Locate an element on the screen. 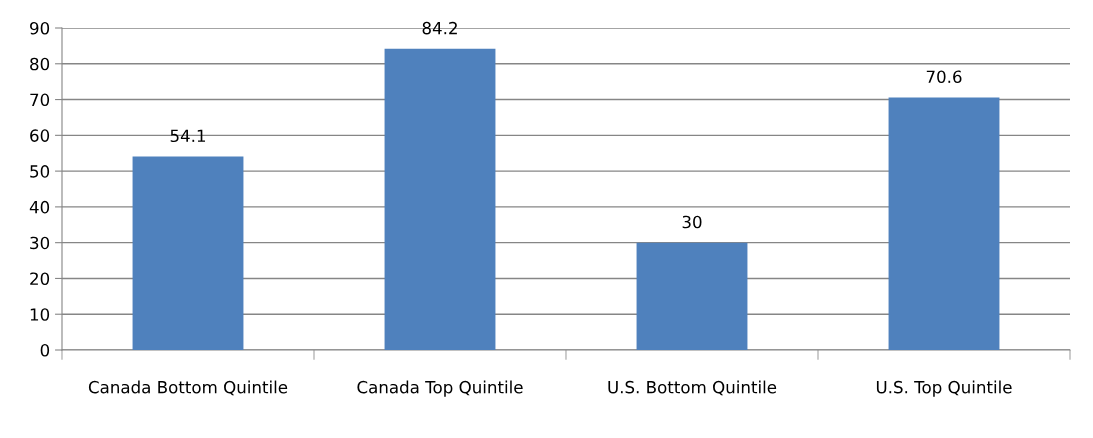 This screenshot has height=438, width=1093. y-tick-label: 30 is located at coordinates (40, 243).